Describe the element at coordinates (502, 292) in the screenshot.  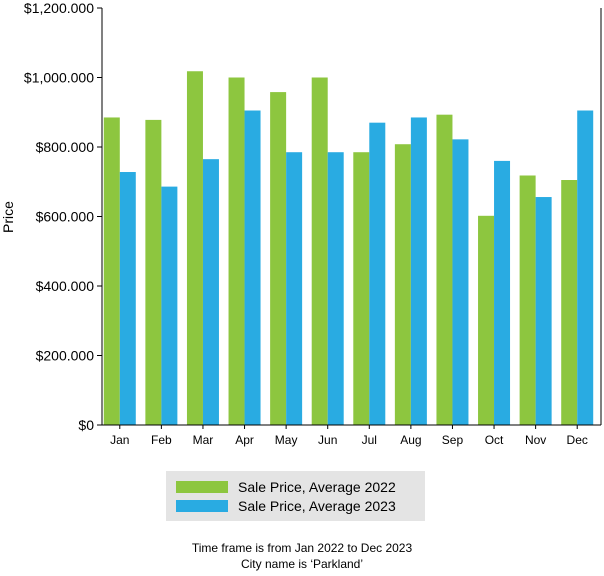
I see `bar-2023-oct` at that location.